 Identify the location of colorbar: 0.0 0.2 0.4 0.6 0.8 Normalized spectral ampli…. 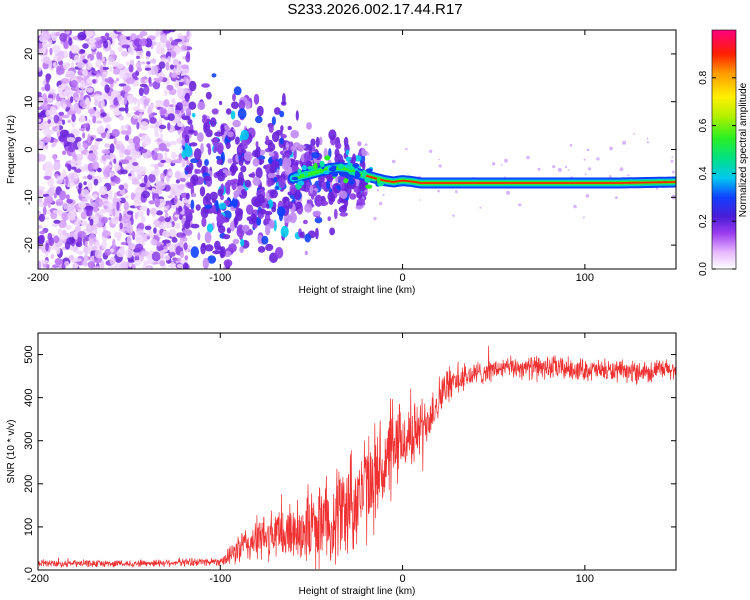
(723, 152).